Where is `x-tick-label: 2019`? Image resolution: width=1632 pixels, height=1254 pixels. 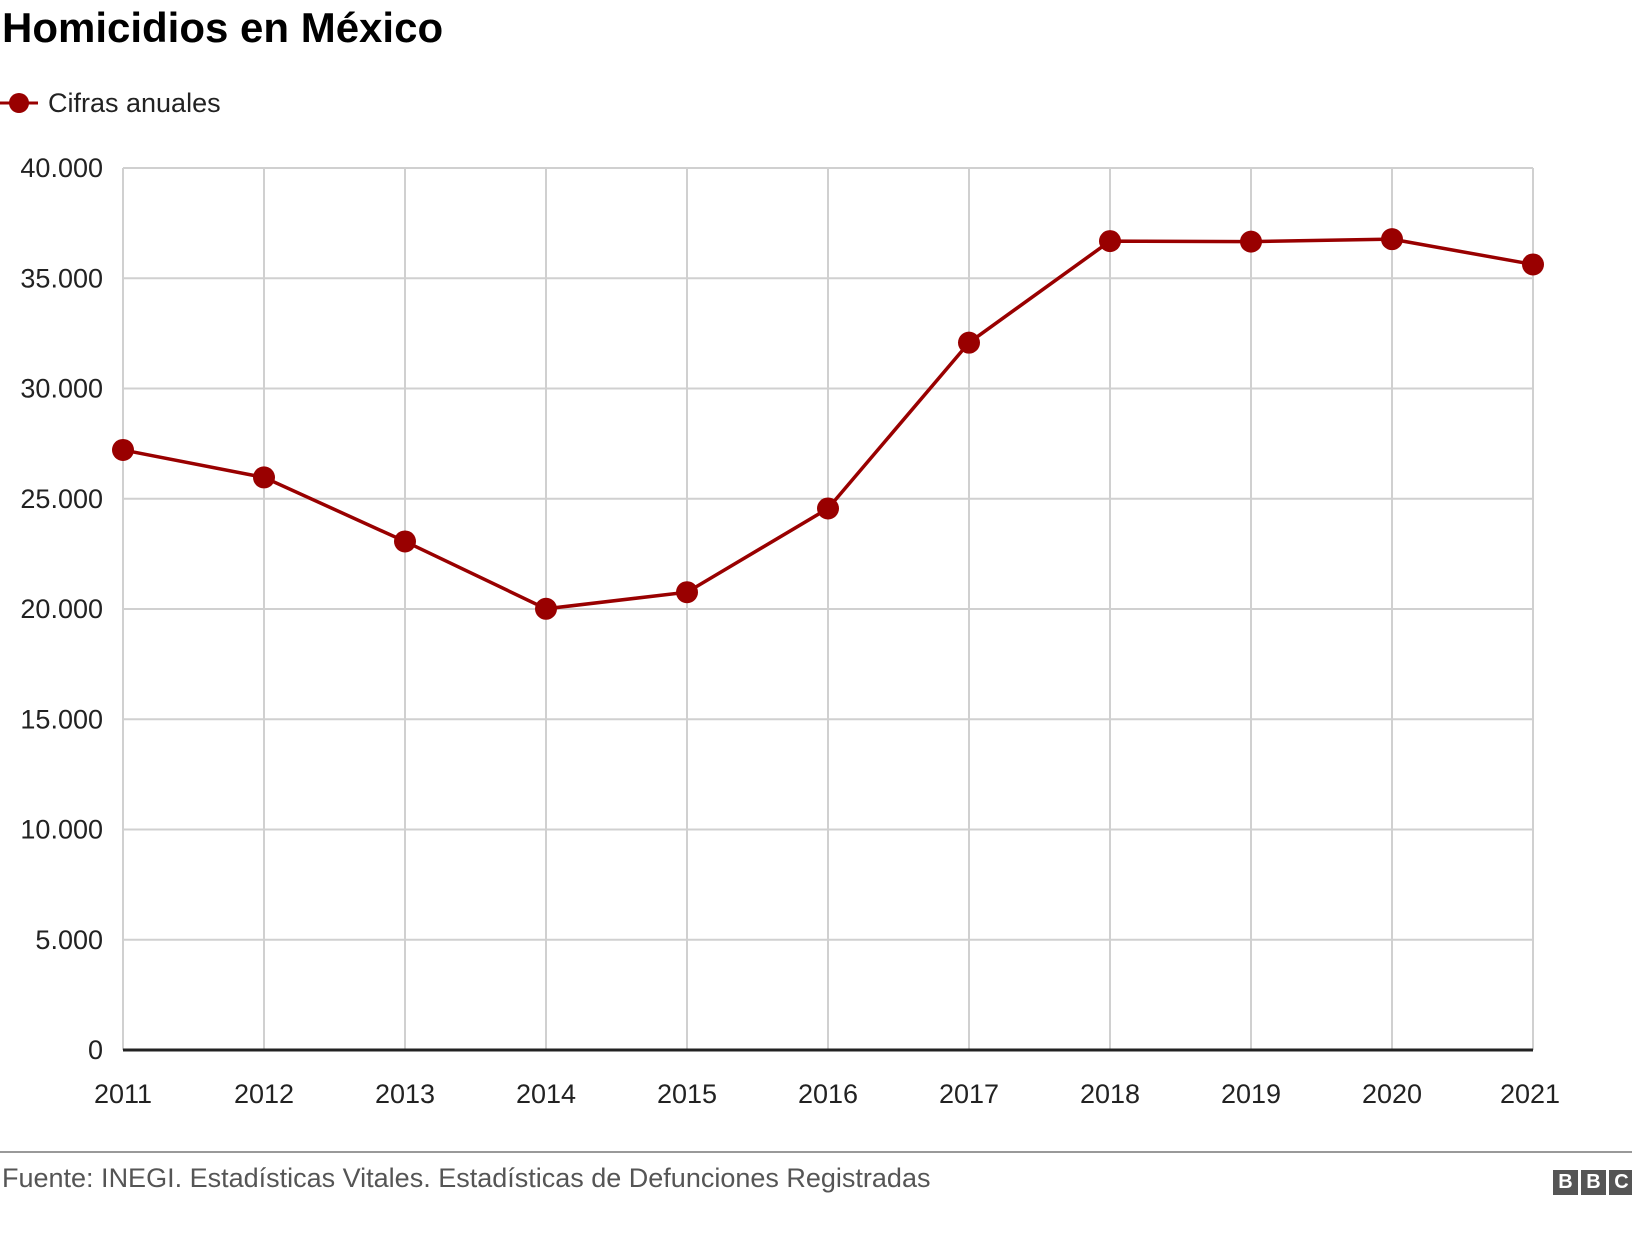
x-tick-label: 2019 is located at coordinates (1251, 1094).